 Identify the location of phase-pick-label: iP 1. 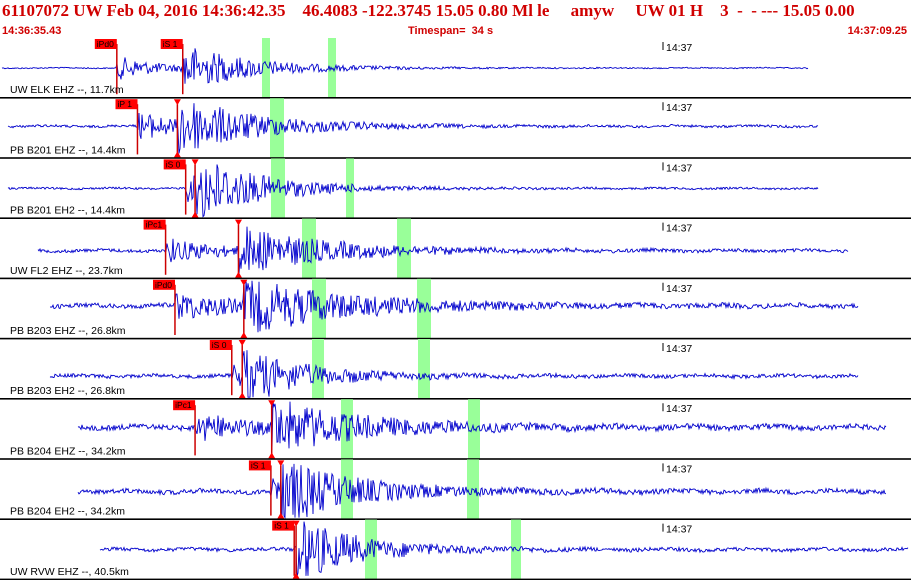
(125, 104).